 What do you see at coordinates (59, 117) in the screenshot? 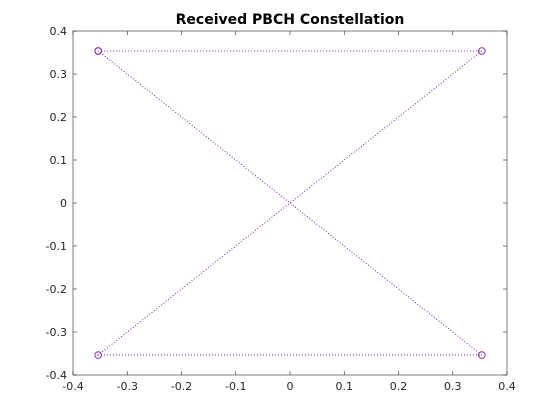
I see `y-tick-label: 0.2` at bounding box center [59, 117].